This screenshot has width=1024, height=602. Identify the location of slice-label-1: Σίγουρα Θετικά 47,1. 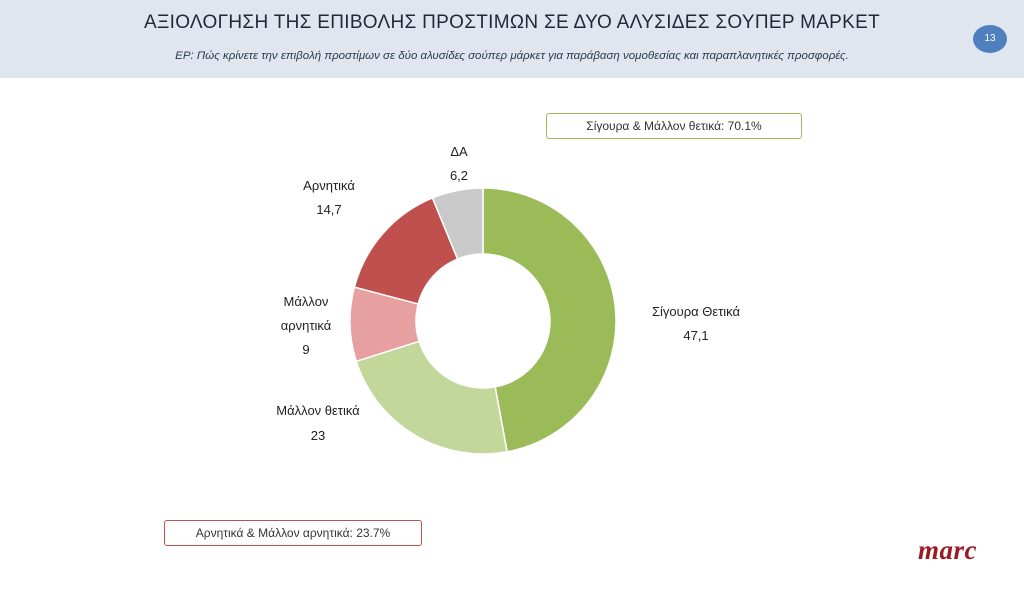
(696, 323).